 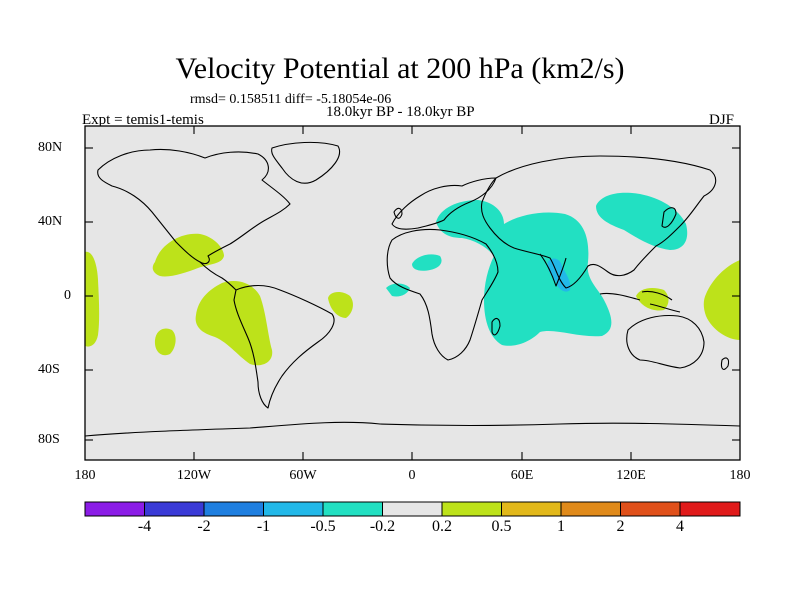 I want to click on y-tick-label: 0, so click(x=67, y=295).